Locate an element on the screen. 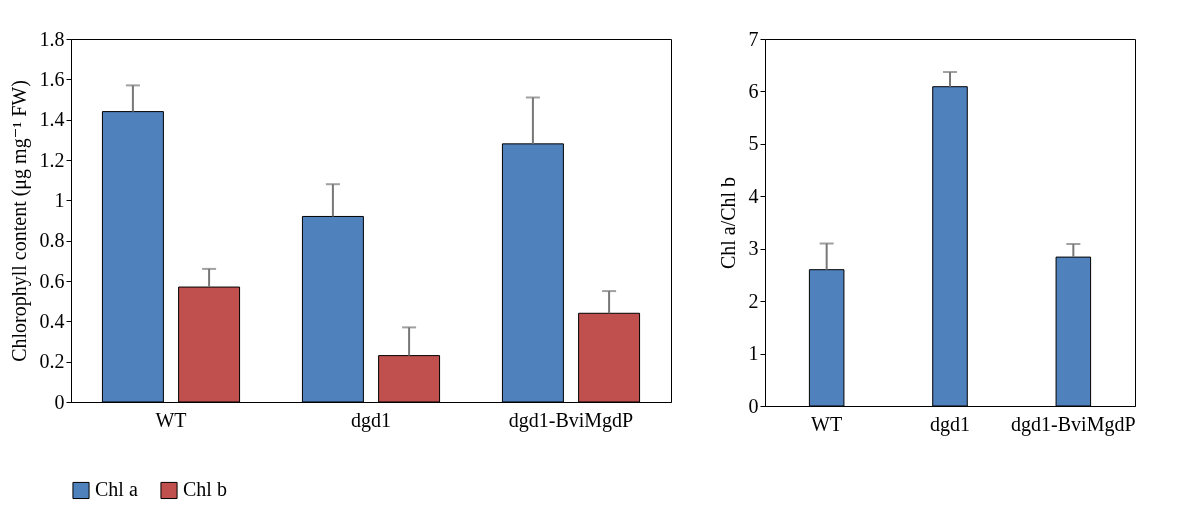 This screenshot has width=1196, height=517. legend-label: Chl b is located at coordinates (205, 489).